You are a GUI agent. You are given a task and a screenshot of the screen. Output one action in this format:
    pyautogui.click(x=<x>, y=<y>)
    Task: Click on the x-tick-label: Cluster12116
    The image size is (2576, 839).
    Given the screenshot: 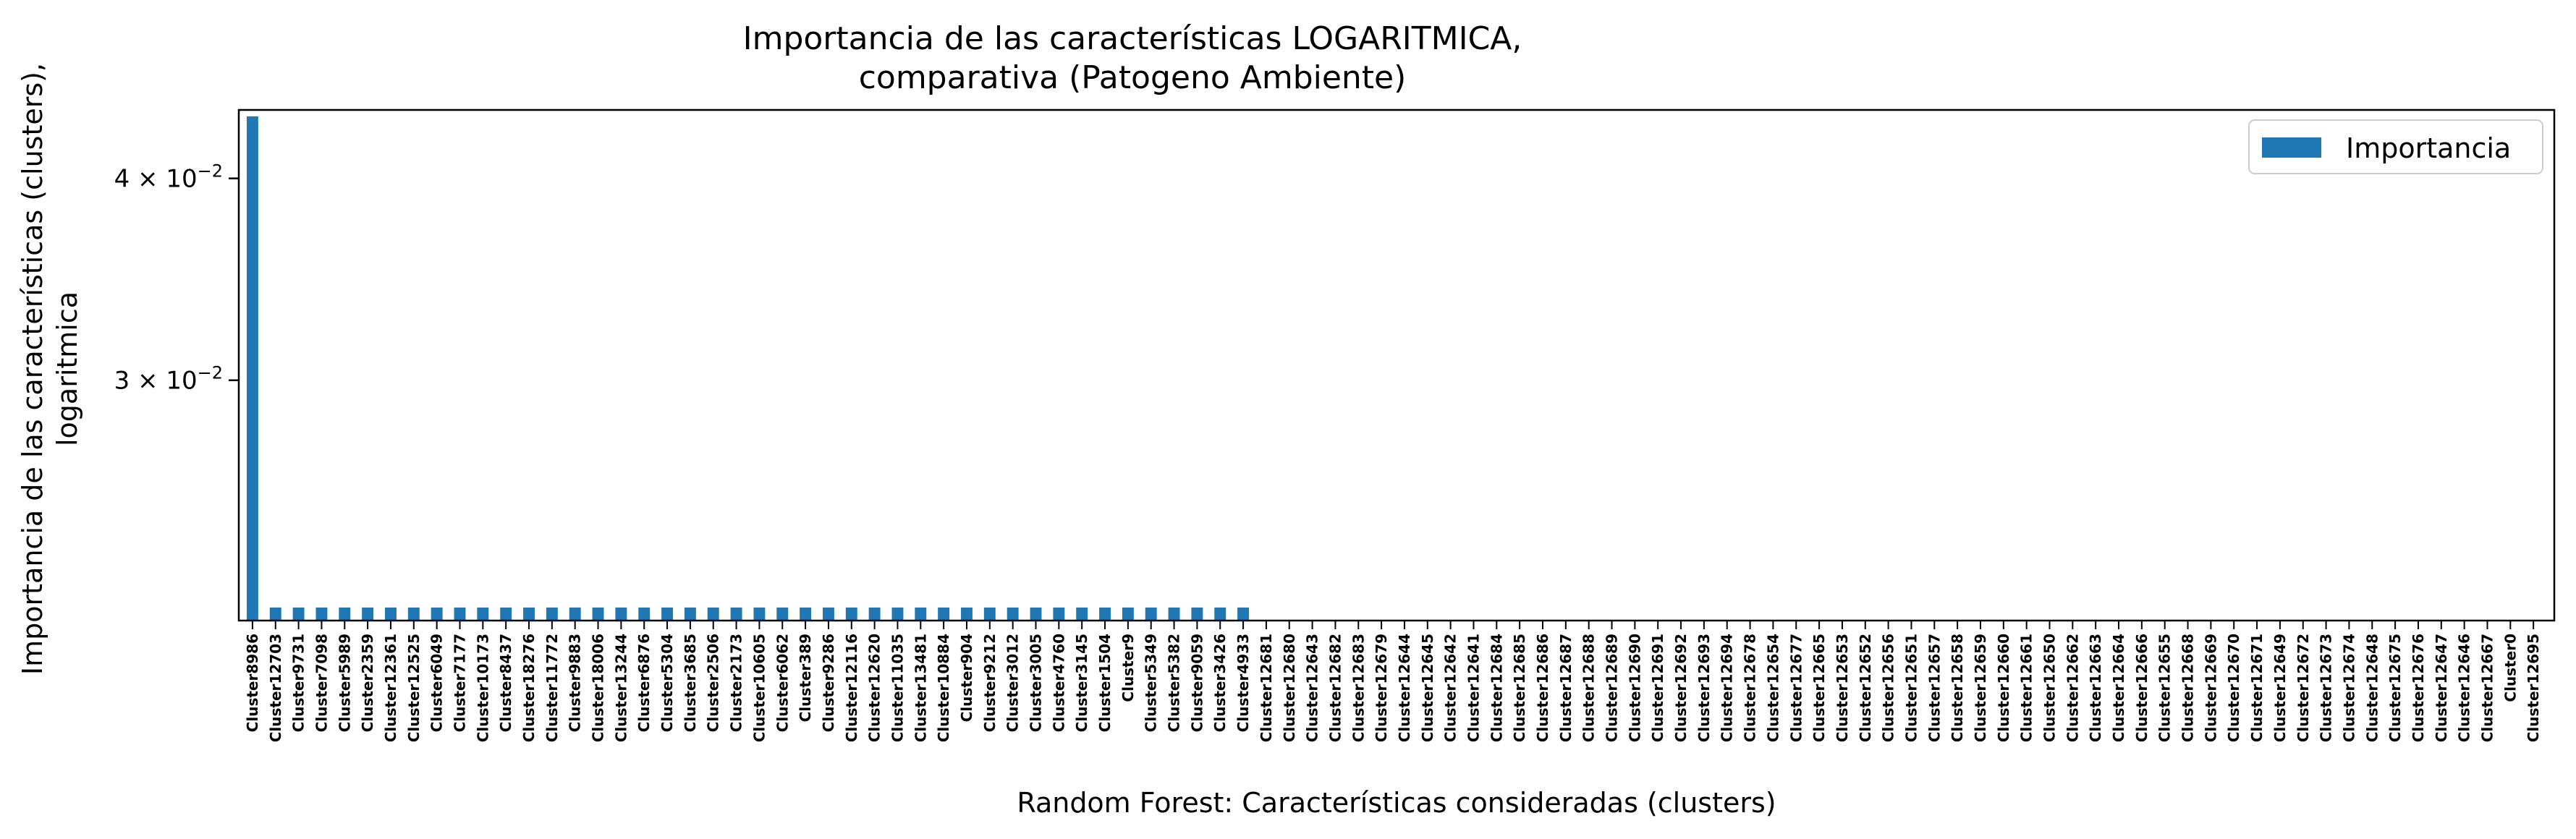 What is the action you would take?
    pyautogui.click(x=851, y=688)
    